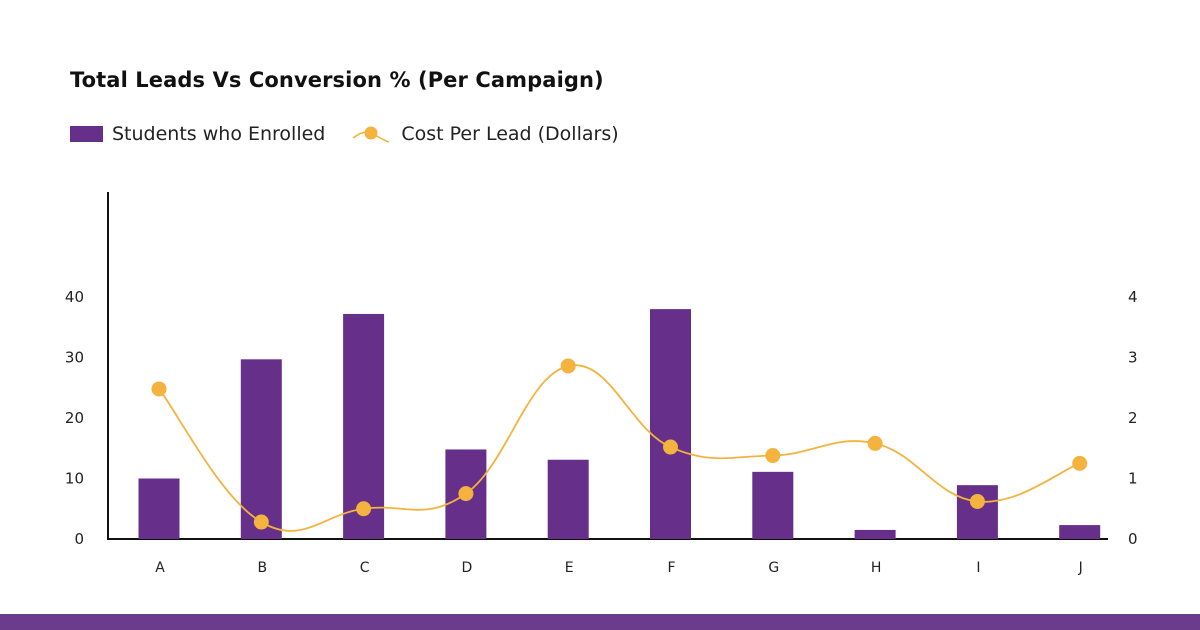 This screenshot has width=1200, height=630. Describe the element at coordinates (510, 134) in the screenshot. I see `legend-label-line: Cost Per Lead (Dollars)` at that location.